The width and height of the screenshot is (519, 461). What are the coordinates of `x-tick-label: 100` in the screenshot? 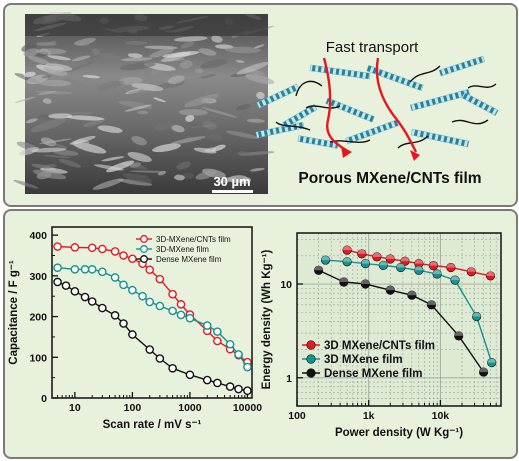 It's located at (133, 408).